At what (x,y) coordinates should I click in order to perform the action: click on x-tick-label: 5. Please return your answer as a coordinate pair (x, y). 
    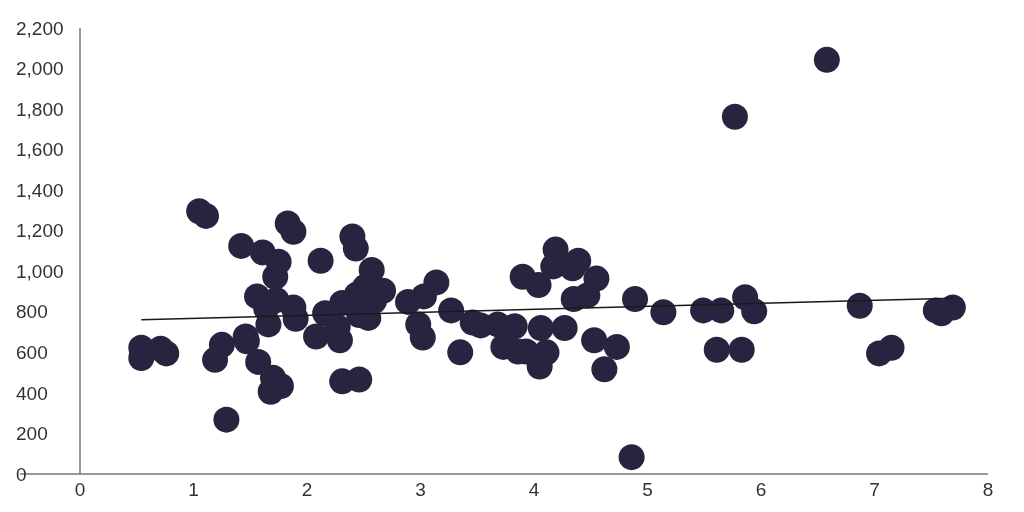
    Looking at the image, I should click on (647, 489).